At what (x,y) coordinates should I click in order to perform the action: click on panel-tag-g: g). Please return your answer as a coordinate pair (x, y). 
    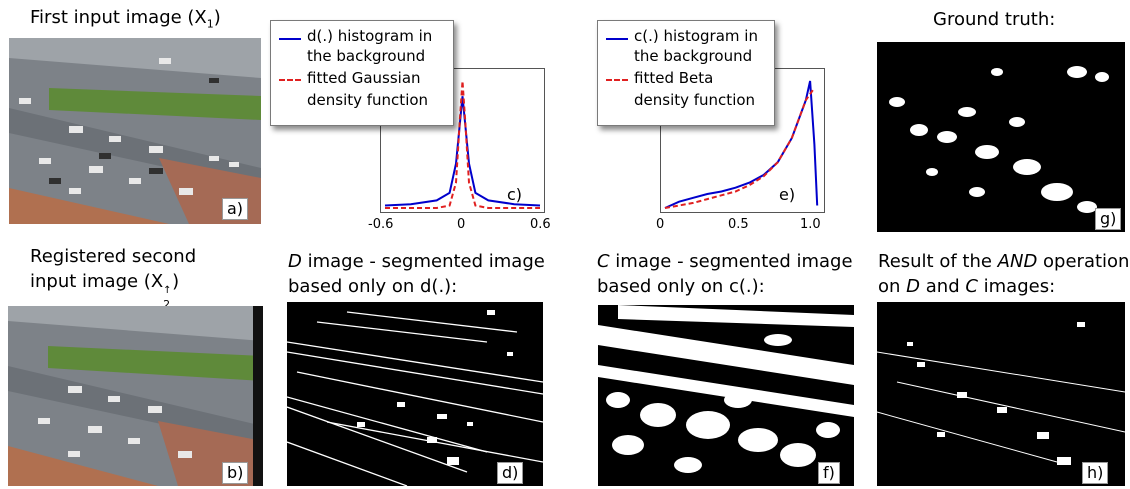
    Looking at the image, I should click on (1108, 219).